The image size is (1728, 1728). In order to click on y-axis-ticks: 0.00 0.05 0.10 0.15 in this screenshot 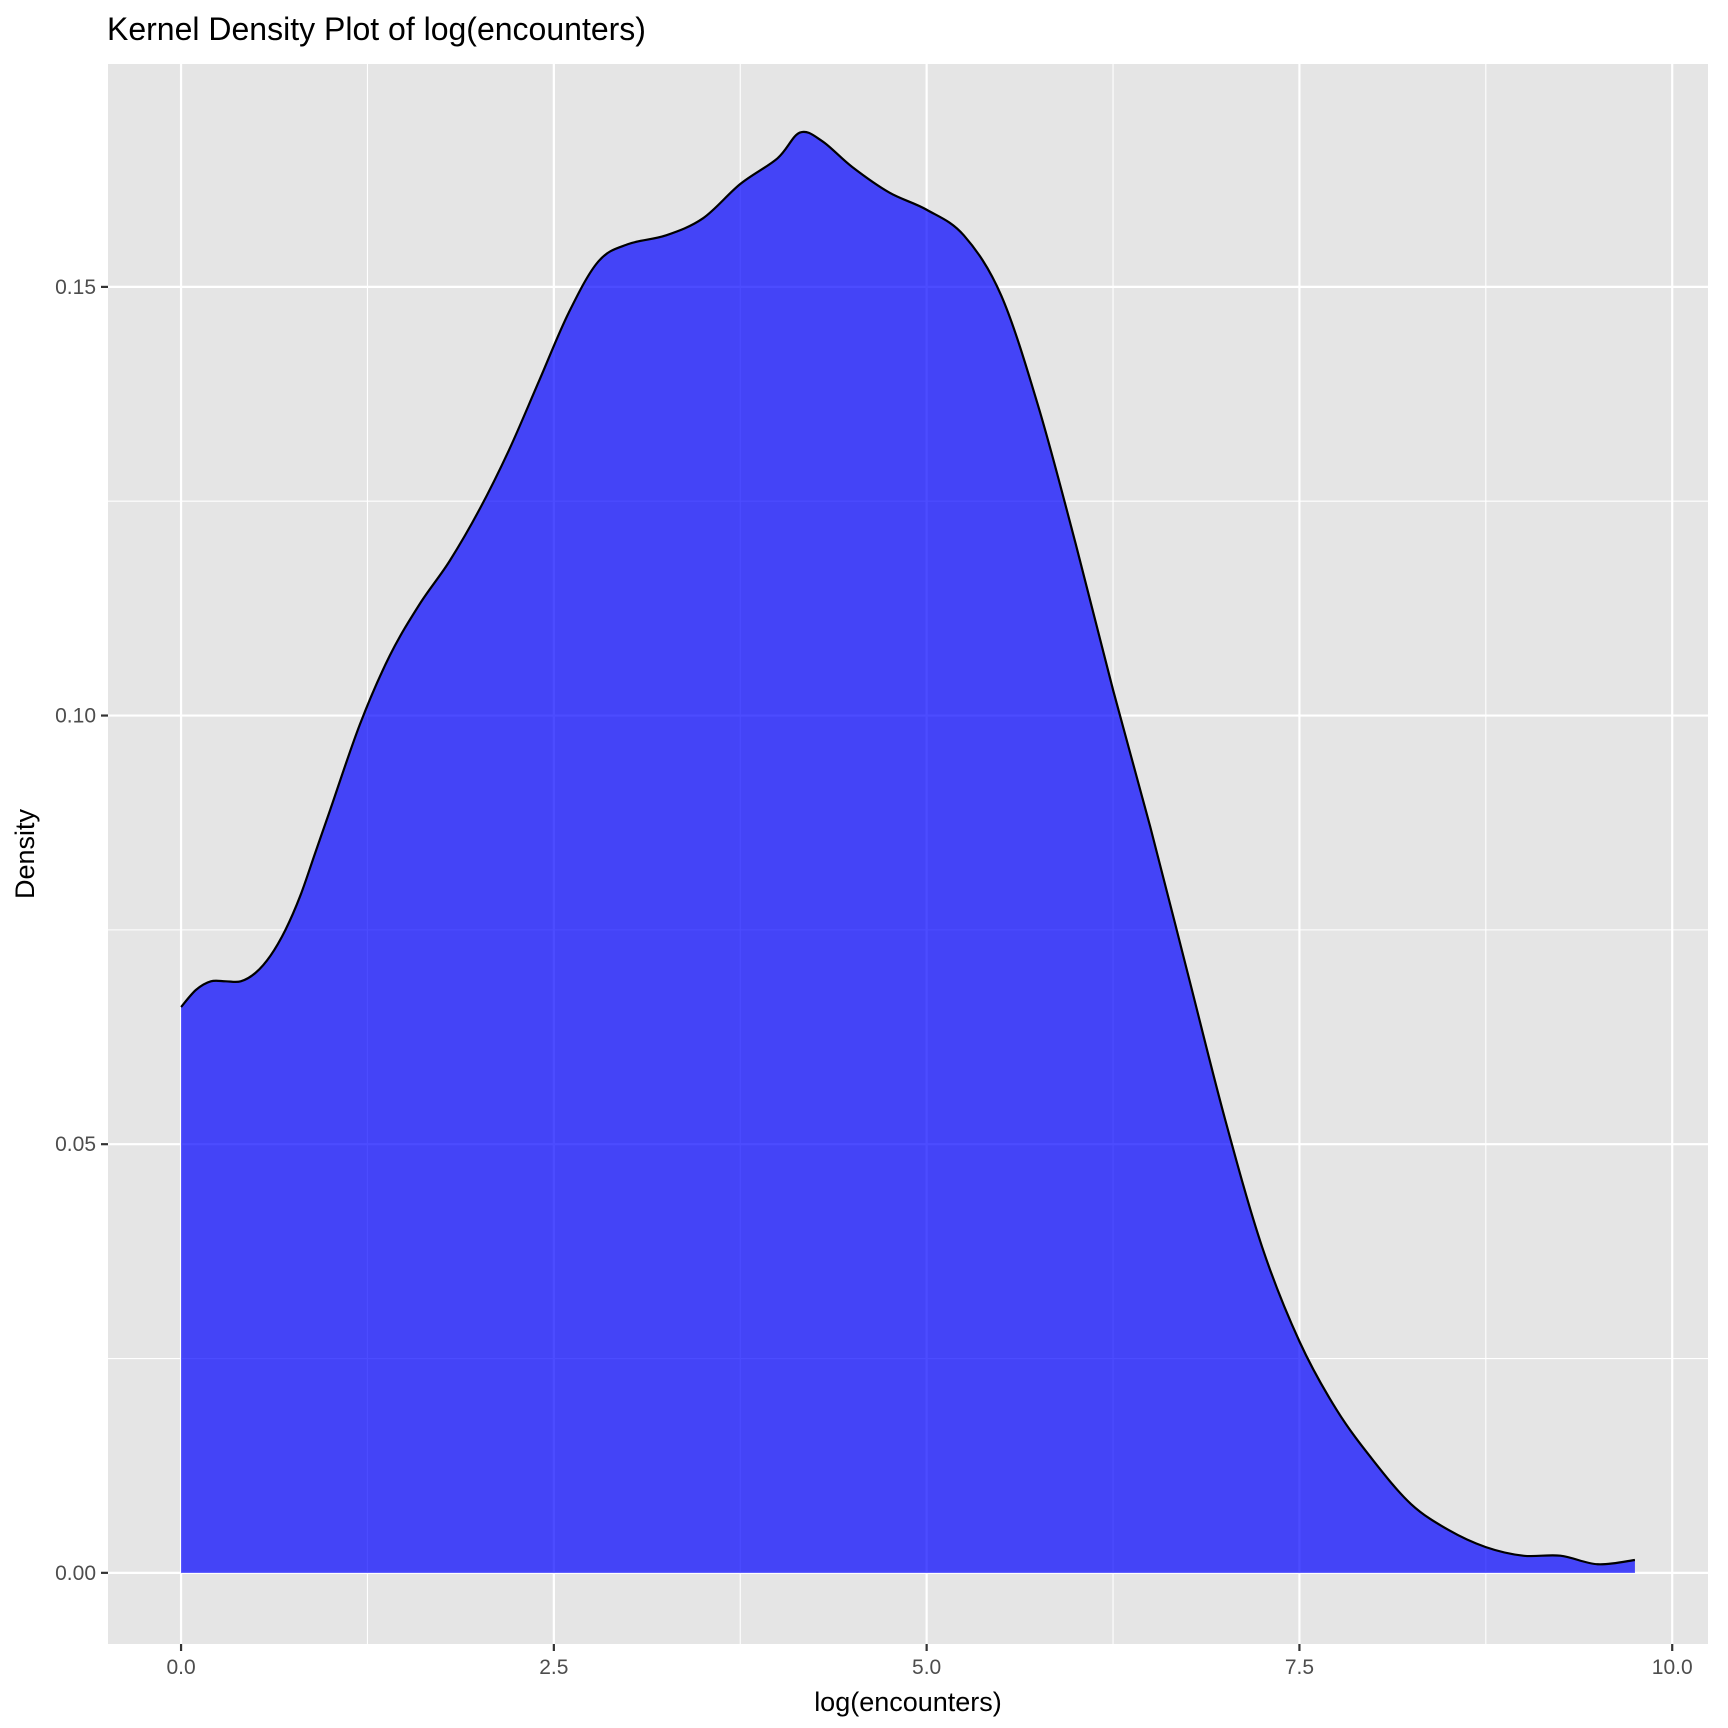, I will do `click(81, 930)`.